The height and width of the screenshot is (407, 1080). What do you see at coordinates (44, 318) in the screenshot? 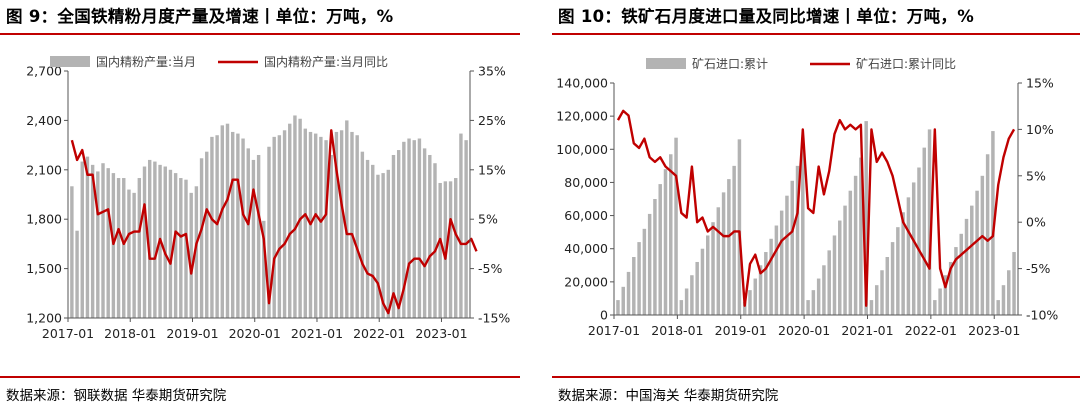
I see `y-left-tick-label: 1,200` at bounding box center [44, 318].